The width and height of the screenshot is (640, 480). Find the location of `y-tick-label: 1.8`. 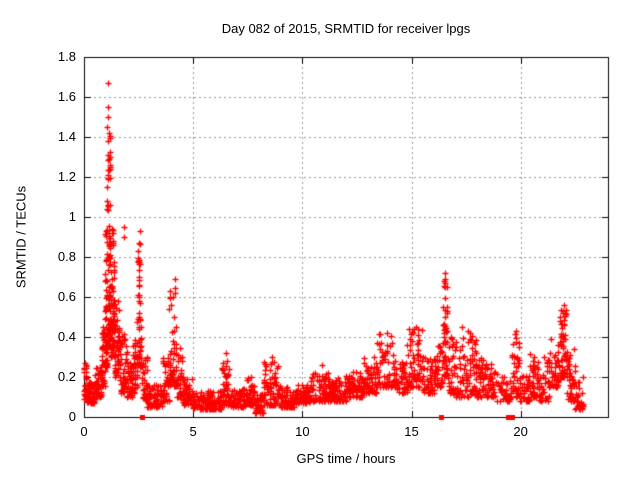

y-tick-label: 1.8 is located at coordinates (66, 56).